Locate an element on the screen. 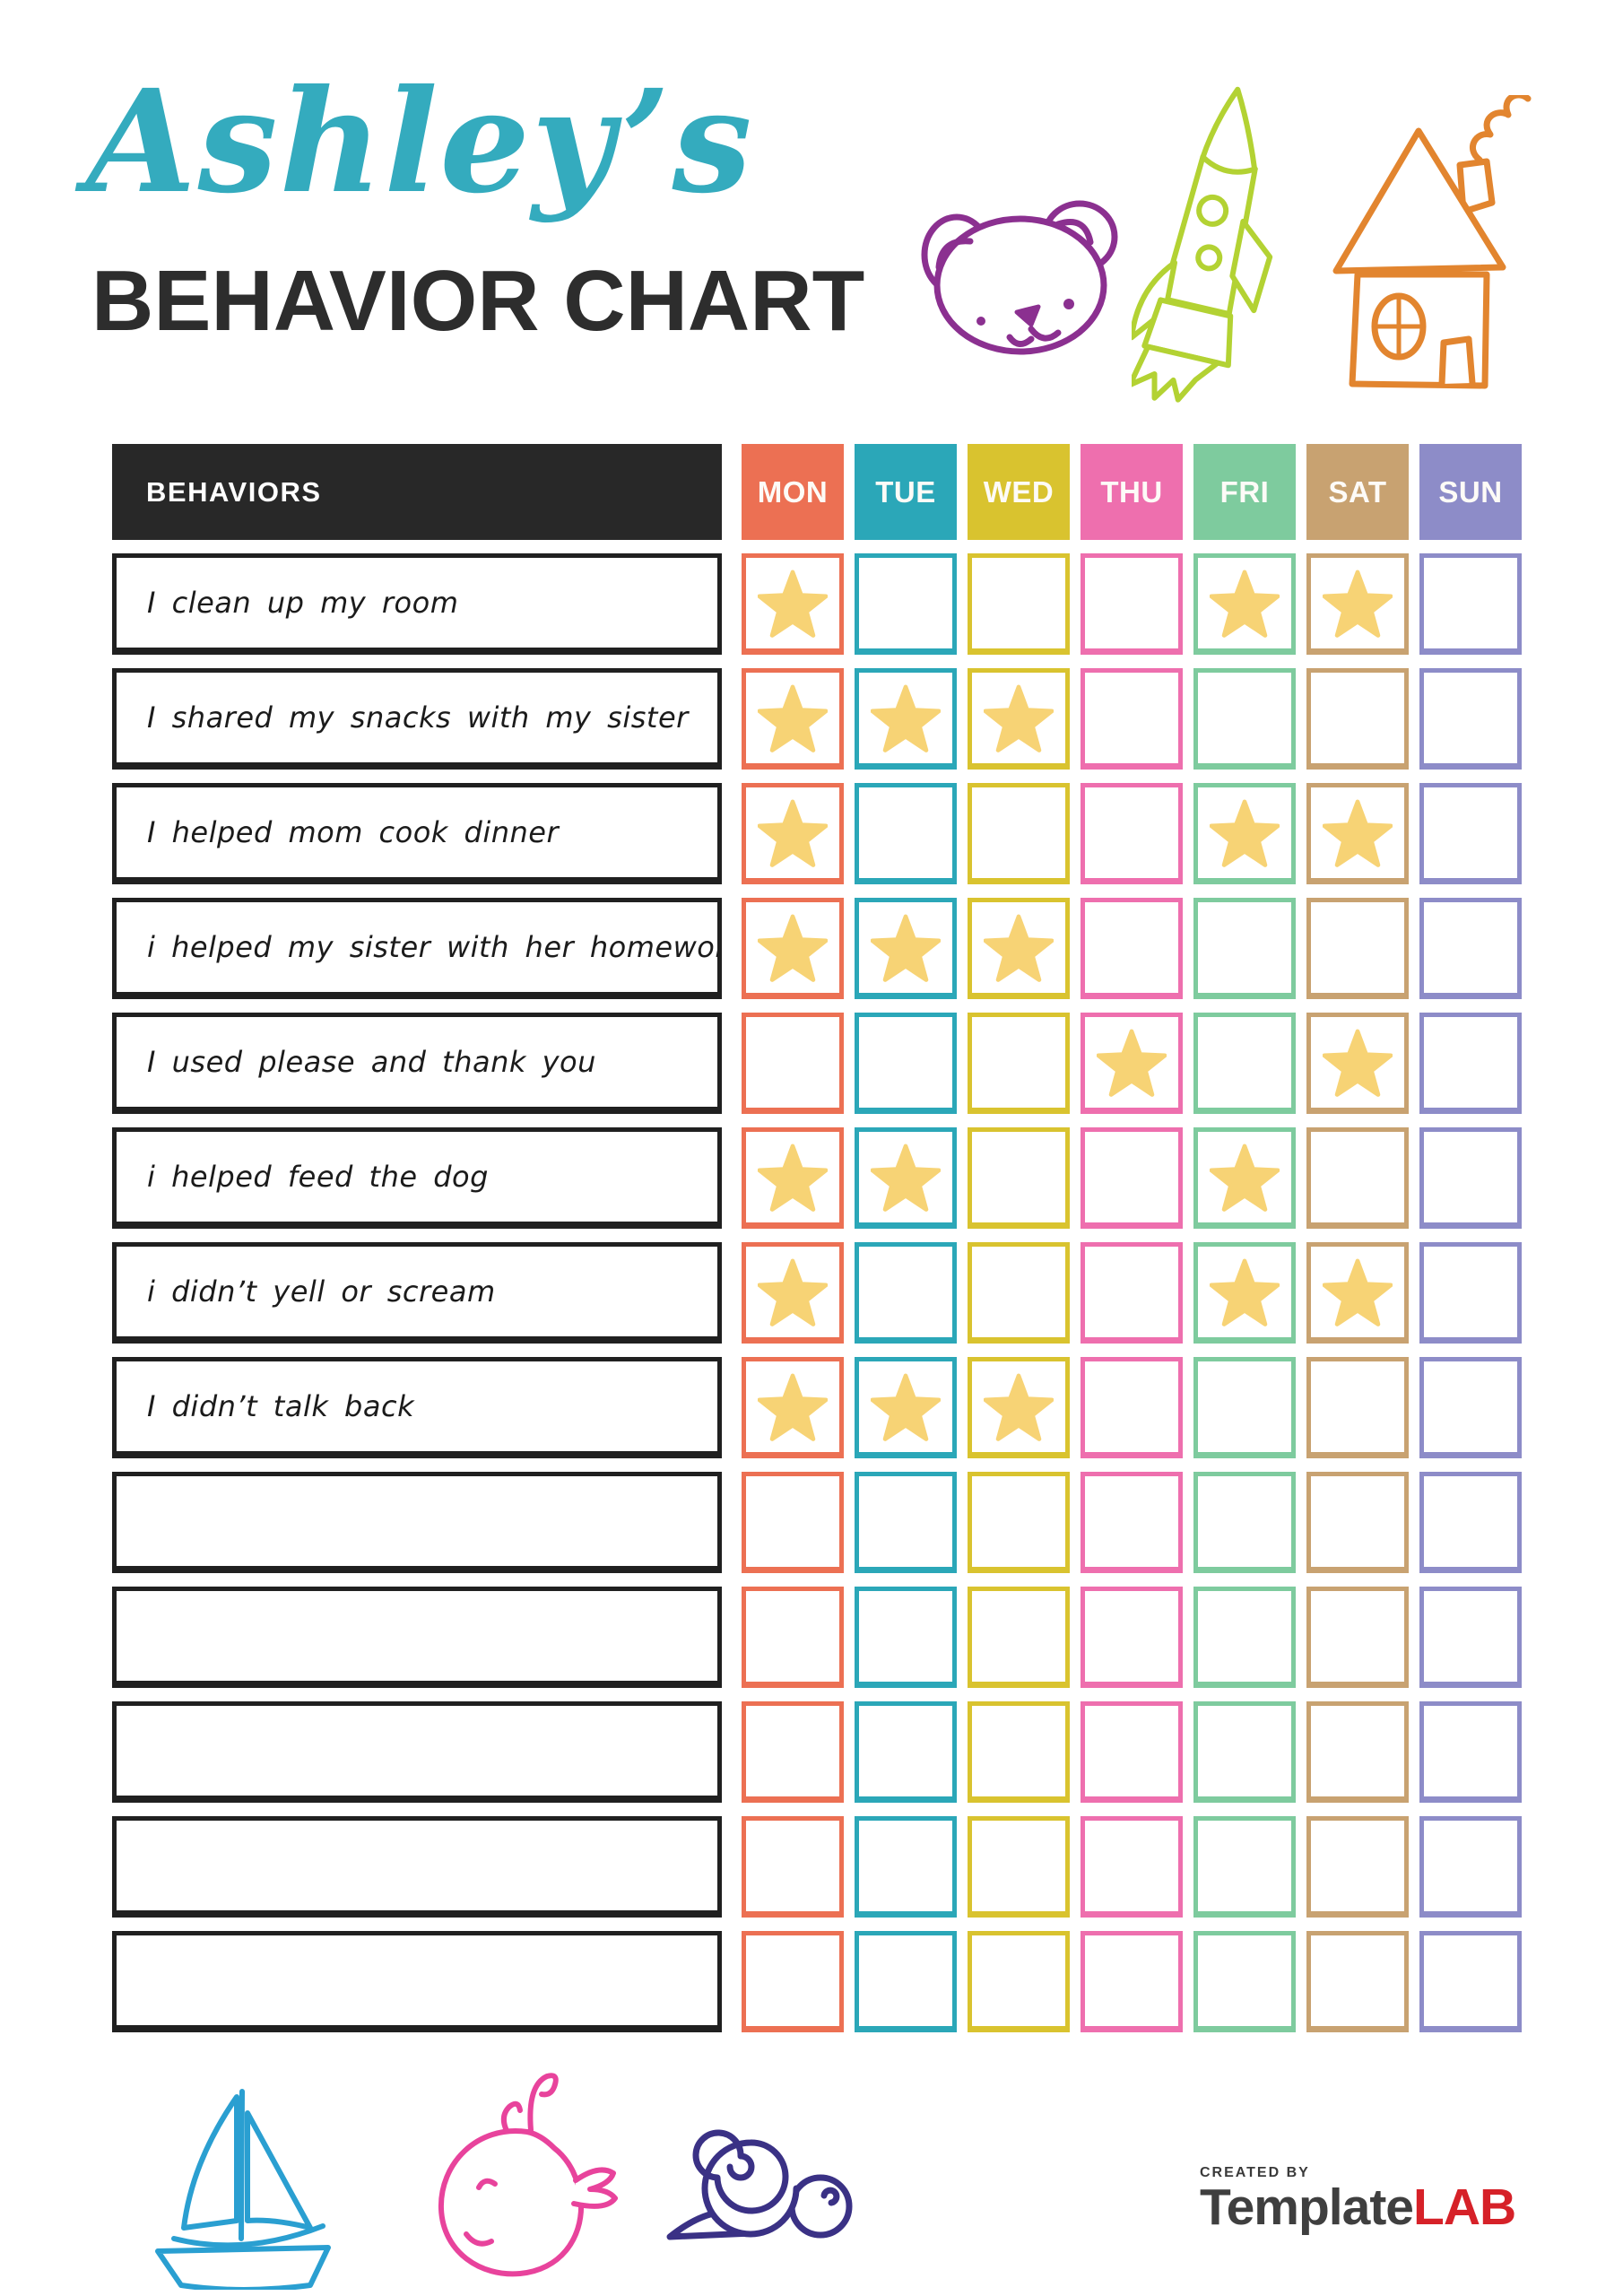 This screenshot has width=1623, height=2296. behavior-cell-thu-row5 is located at coordinates (1132, 1063).